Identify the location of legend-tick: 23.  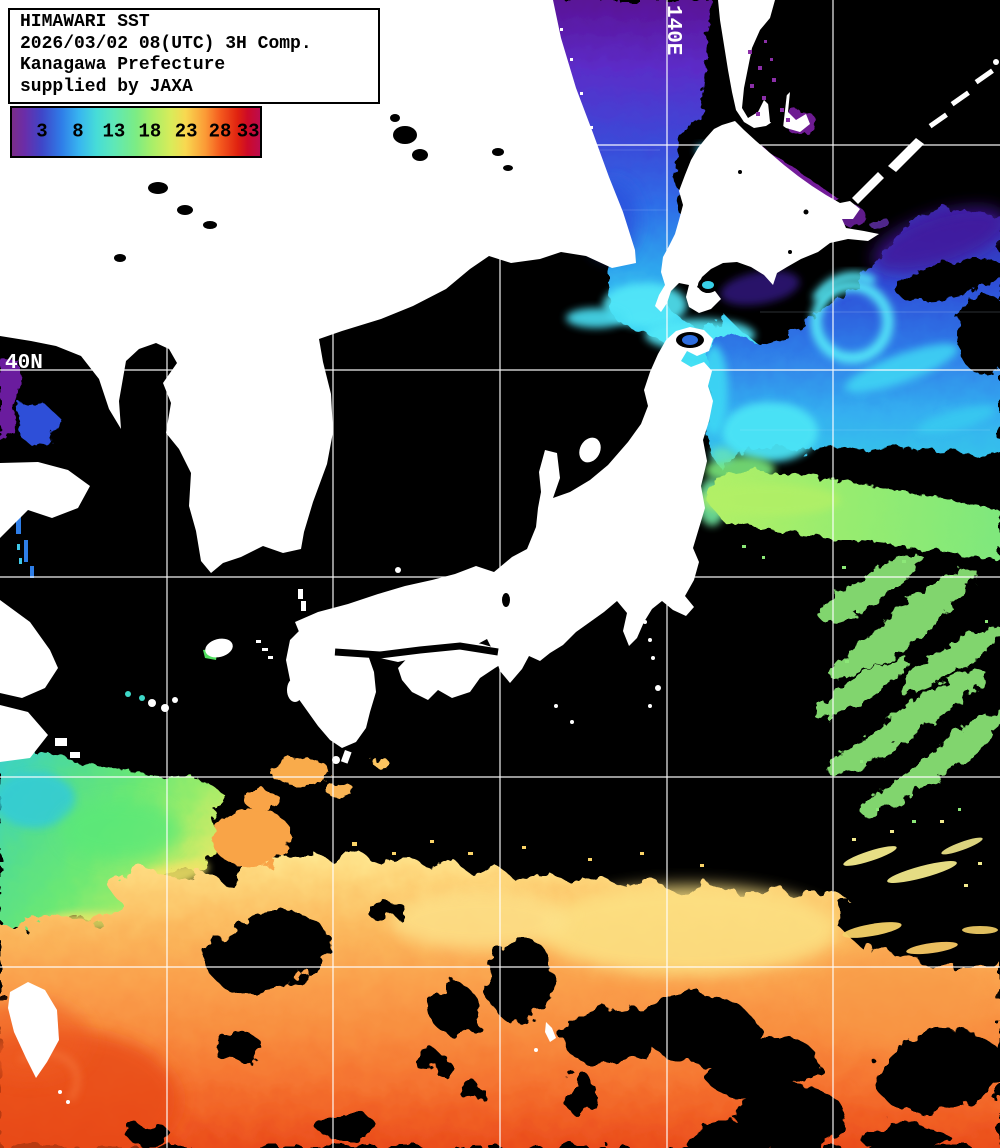
(186, 131).